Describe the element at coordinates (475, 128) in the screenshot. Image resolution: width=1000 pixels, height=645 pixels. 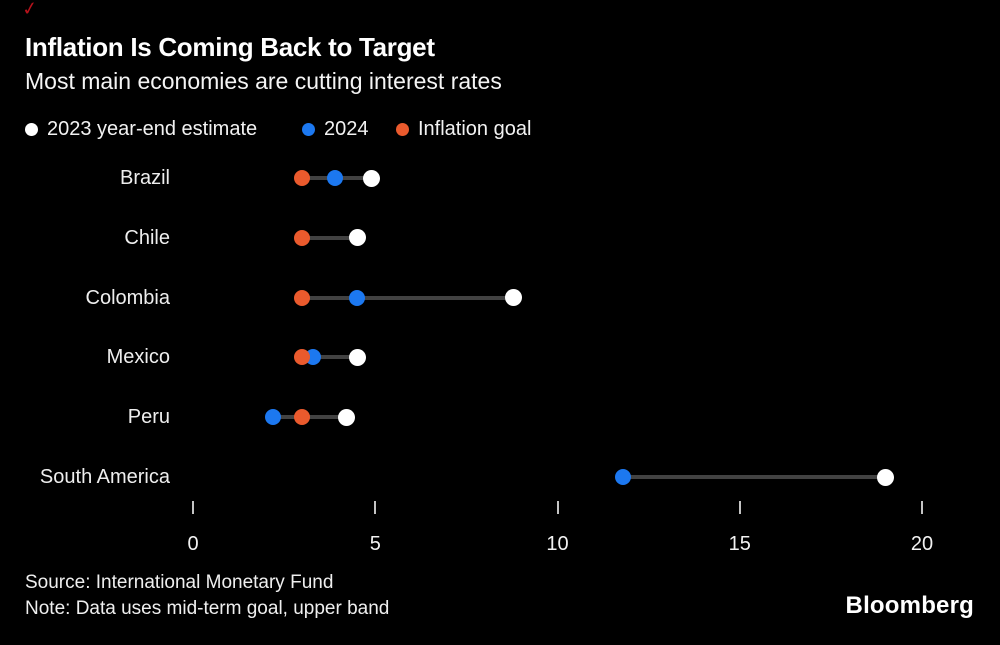
I see `legend-label: Inflation goal` at that location.